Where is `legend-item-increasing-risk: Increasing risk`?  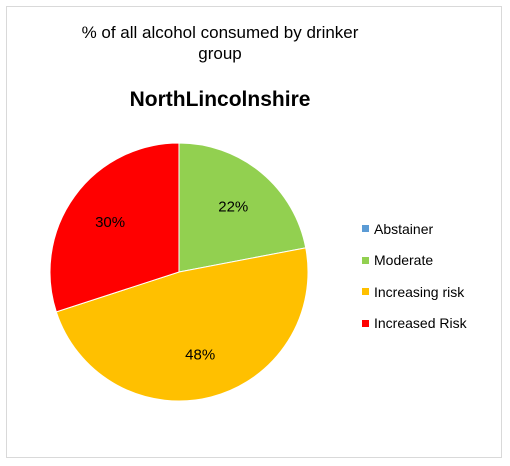
legend-item-increasing-risk: Increasing risk is located at coordinates (414, 292).